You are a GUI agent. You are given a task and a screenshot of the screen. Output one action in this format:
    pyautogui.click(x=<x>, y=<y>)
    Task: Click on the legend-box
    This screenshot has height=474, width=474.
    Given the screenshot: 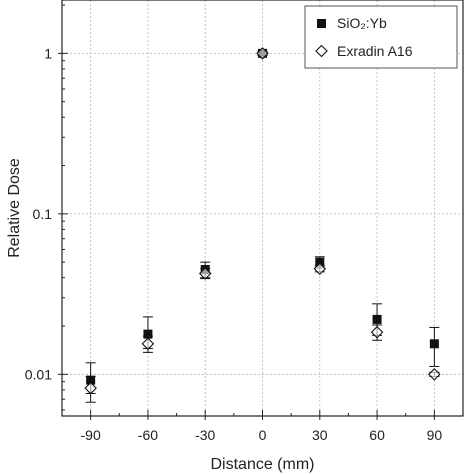 What is the action you would take?
    pyautogui.click(x=381, y=37)
    